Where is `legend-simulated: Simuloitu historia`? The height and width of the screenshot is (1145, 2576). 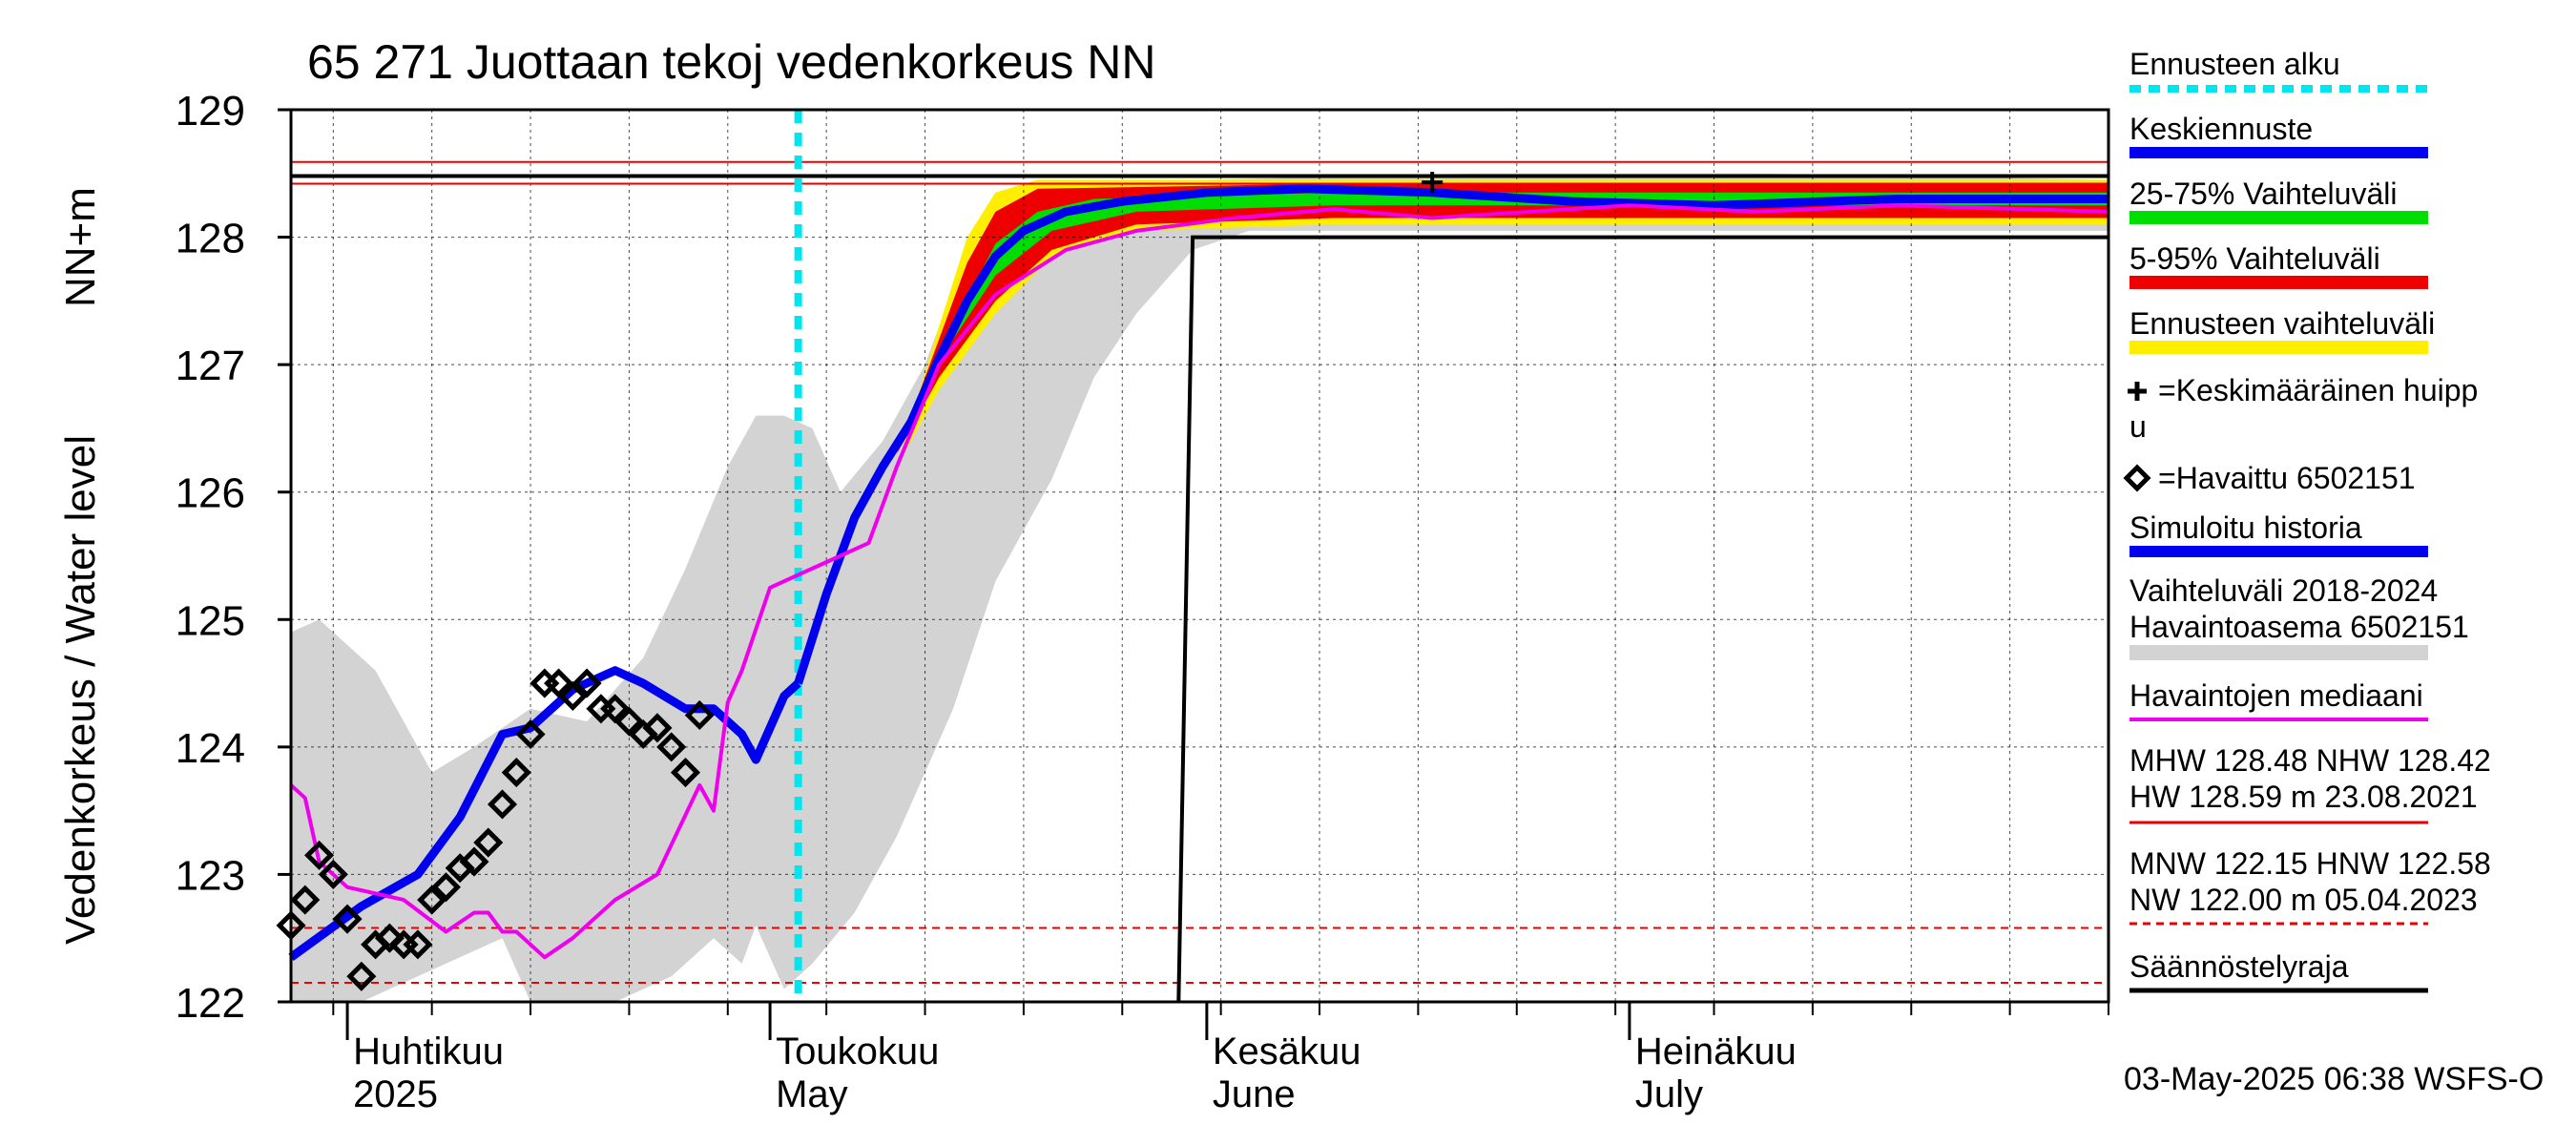
legend-simulated: Simuloitu historia is located at coordinates (2245, 527).